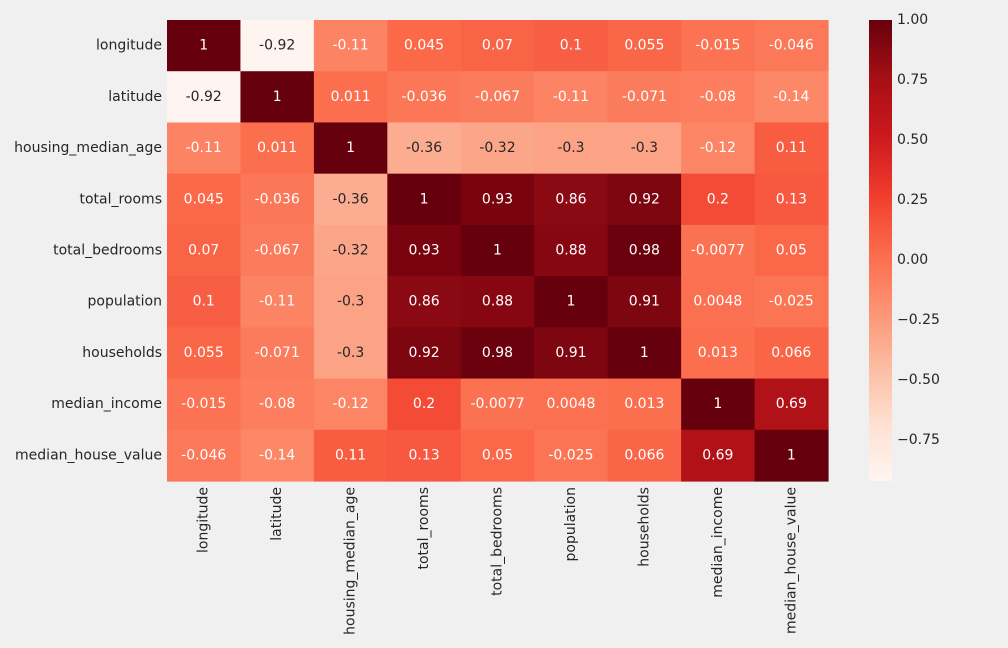 This screenshot has width=1008, height=648. What do you see at coordinates (122, 353) in the screenshot?
I see `y-tick-label: households` at bounding box center [122, 353].